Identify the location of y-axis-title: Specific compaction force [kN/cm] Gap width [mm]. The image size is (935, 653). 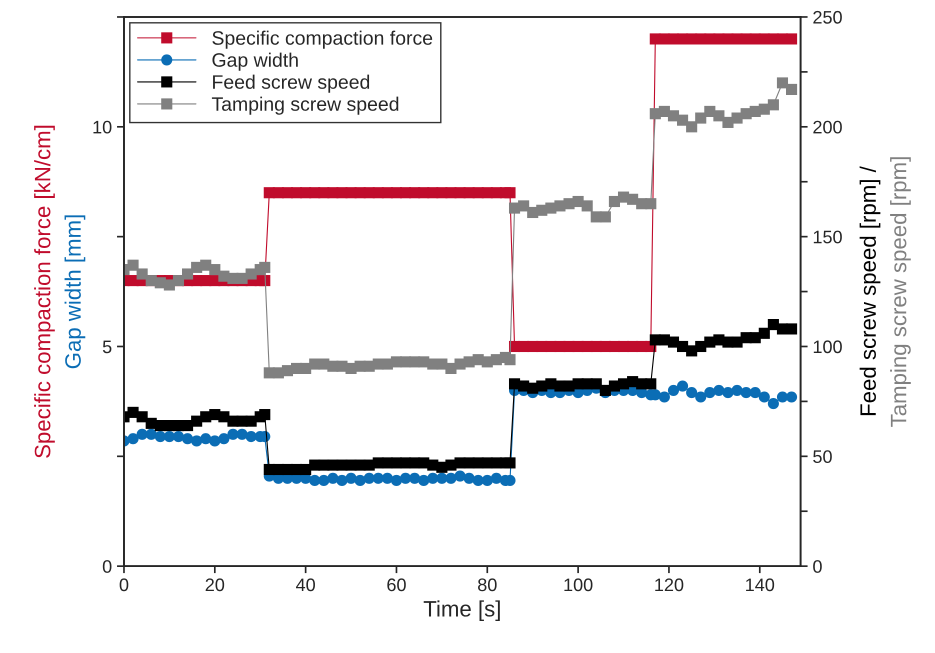
(60, 292).